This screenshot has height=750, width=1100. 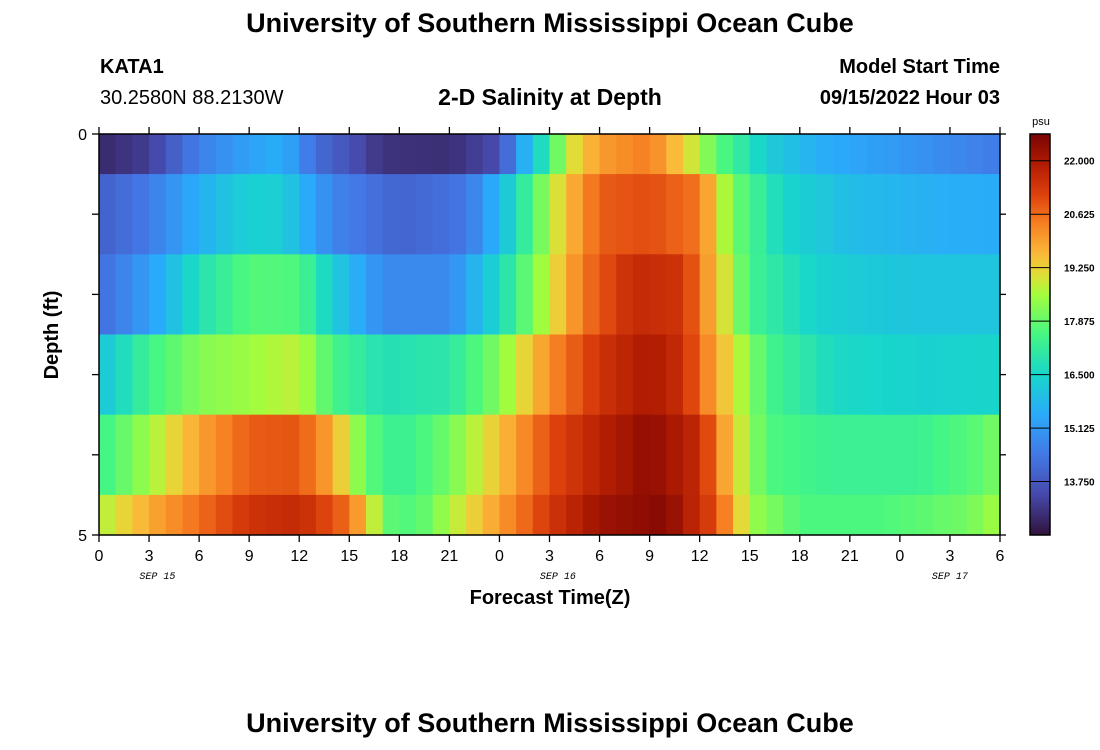 What do you see at coordinates (399, 556) in the screenshot?
I see `x-tick-label: 18` at bounding box center [399, 556].